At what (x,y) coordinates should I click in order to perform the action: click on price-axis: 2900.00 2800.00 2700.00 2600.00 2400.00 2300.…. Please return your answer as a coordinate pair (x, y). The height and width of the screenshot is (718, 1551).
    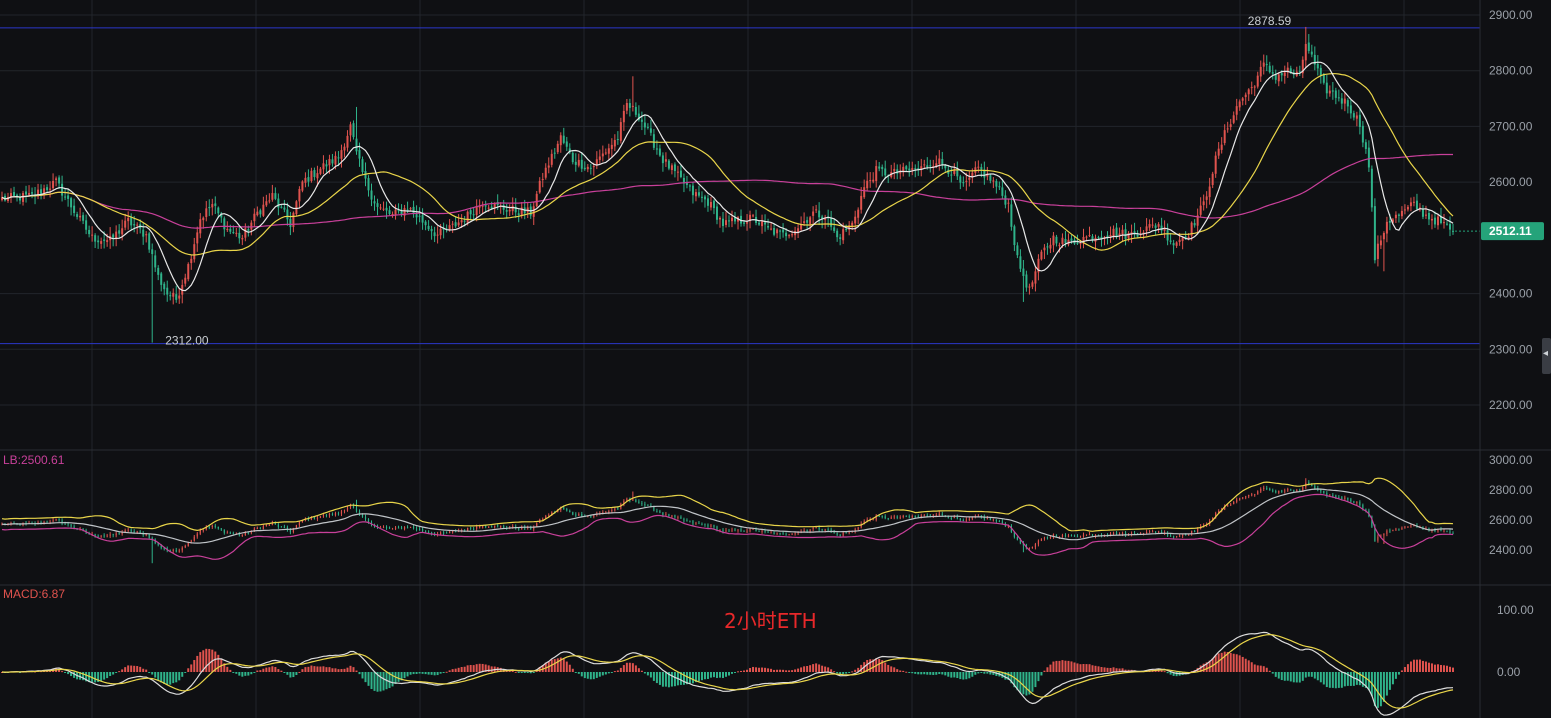
    Looking at the image, I should click on (1511, 359).